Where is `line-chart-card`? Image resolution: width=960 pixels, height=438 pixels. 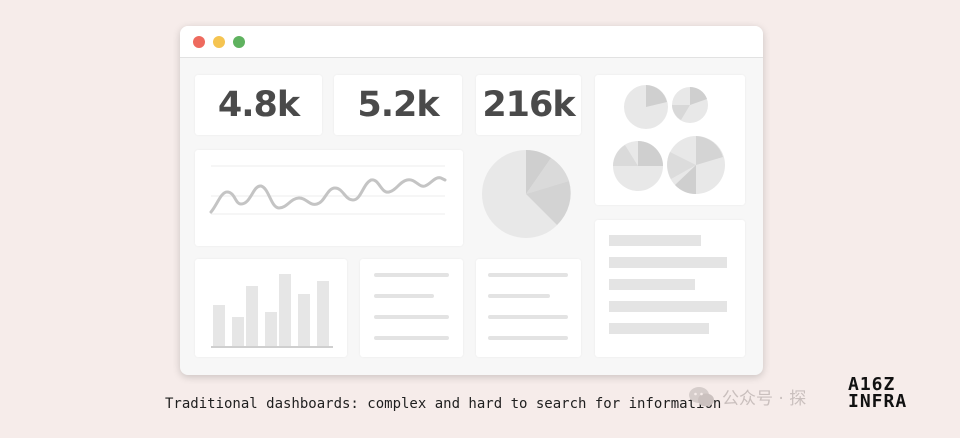
line-chart-card is located at coordinates (329, 198).